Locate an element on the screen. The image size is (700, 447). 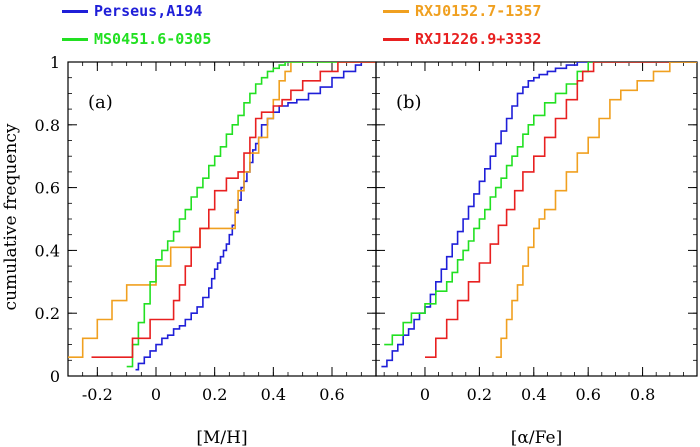
y-tick-label: 1 is located at coordinates (55, 62).